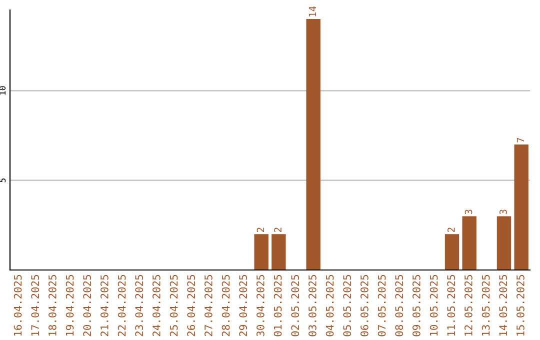  What do you see at coordinates (347, 305) in the screenshot?
I see `x-tick-label: 05.05.2025` at bounding box center [347, 305].